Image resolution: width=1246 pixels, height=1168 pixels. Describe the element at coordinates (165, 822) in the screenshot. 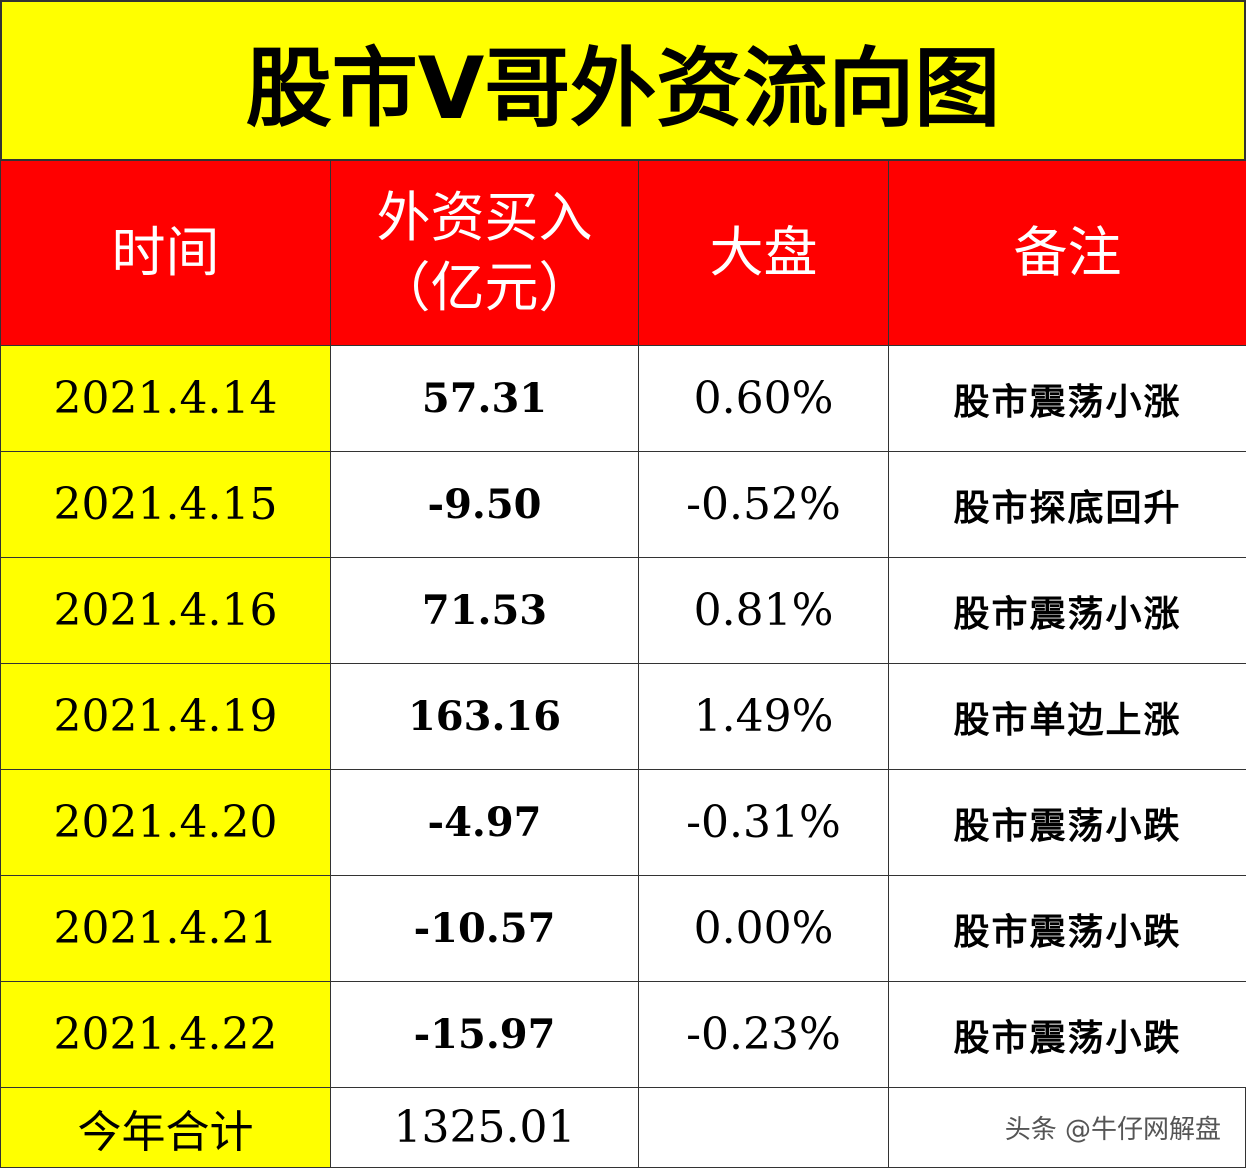

I see `date-cell: 2021.4.20` at that location.